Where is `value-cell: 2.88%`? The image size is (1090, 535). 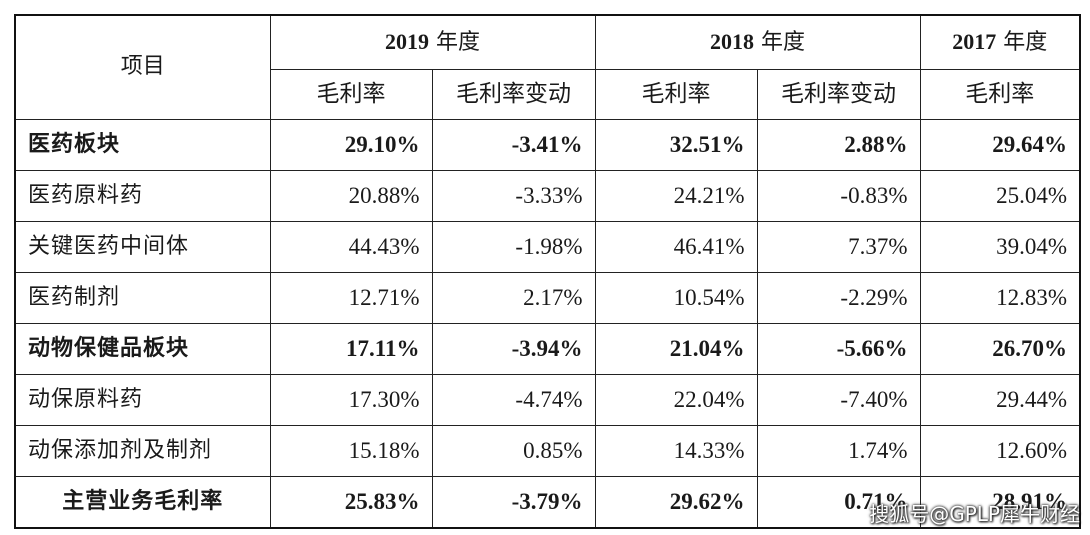
value-cell: 2.88% is located at coordinates (838, 144).